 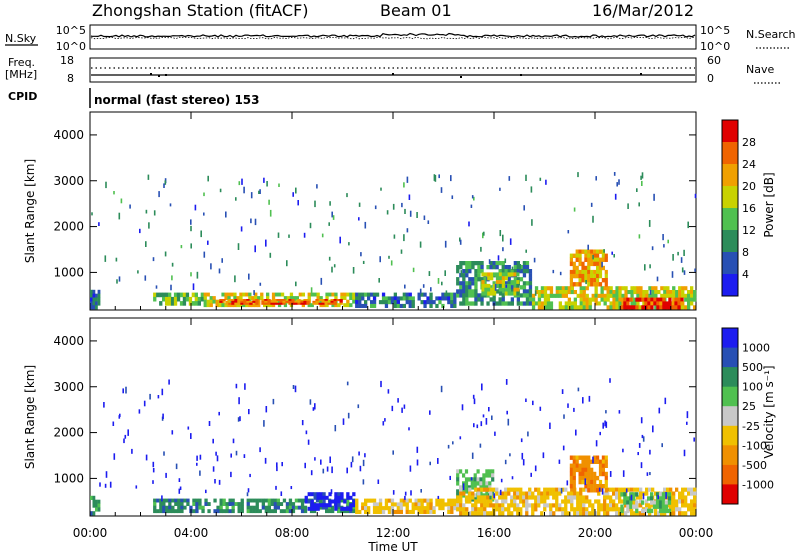 I want to click on colorbar-tick-label: -100, so click(x=754, y=445).